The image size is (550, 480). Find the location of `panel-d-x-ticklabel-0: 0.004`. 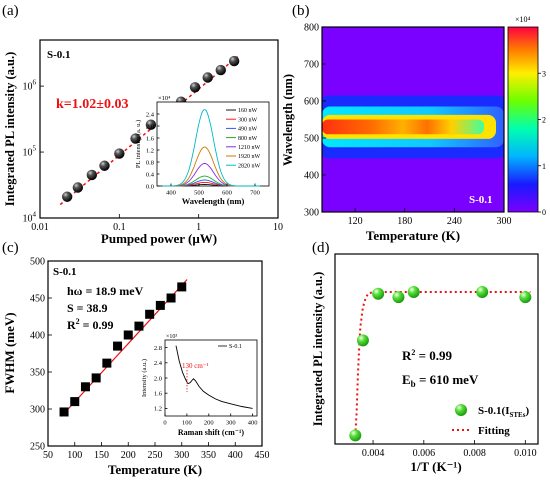

panel-d-x-ticklabel-0: 0.004 is located at coordinates (373, 453).